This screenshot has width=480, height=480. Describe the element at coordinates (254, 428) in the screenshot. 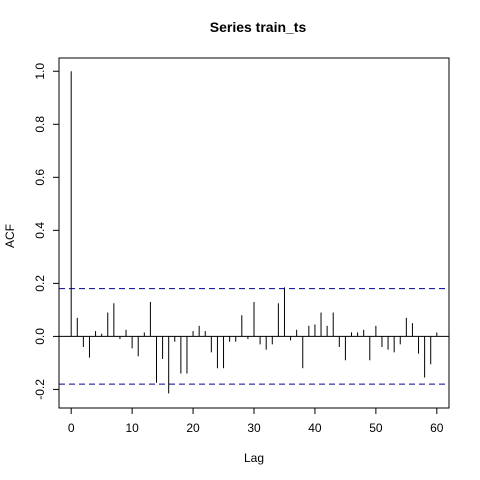

I see `x-tick-label: 30` at that location.